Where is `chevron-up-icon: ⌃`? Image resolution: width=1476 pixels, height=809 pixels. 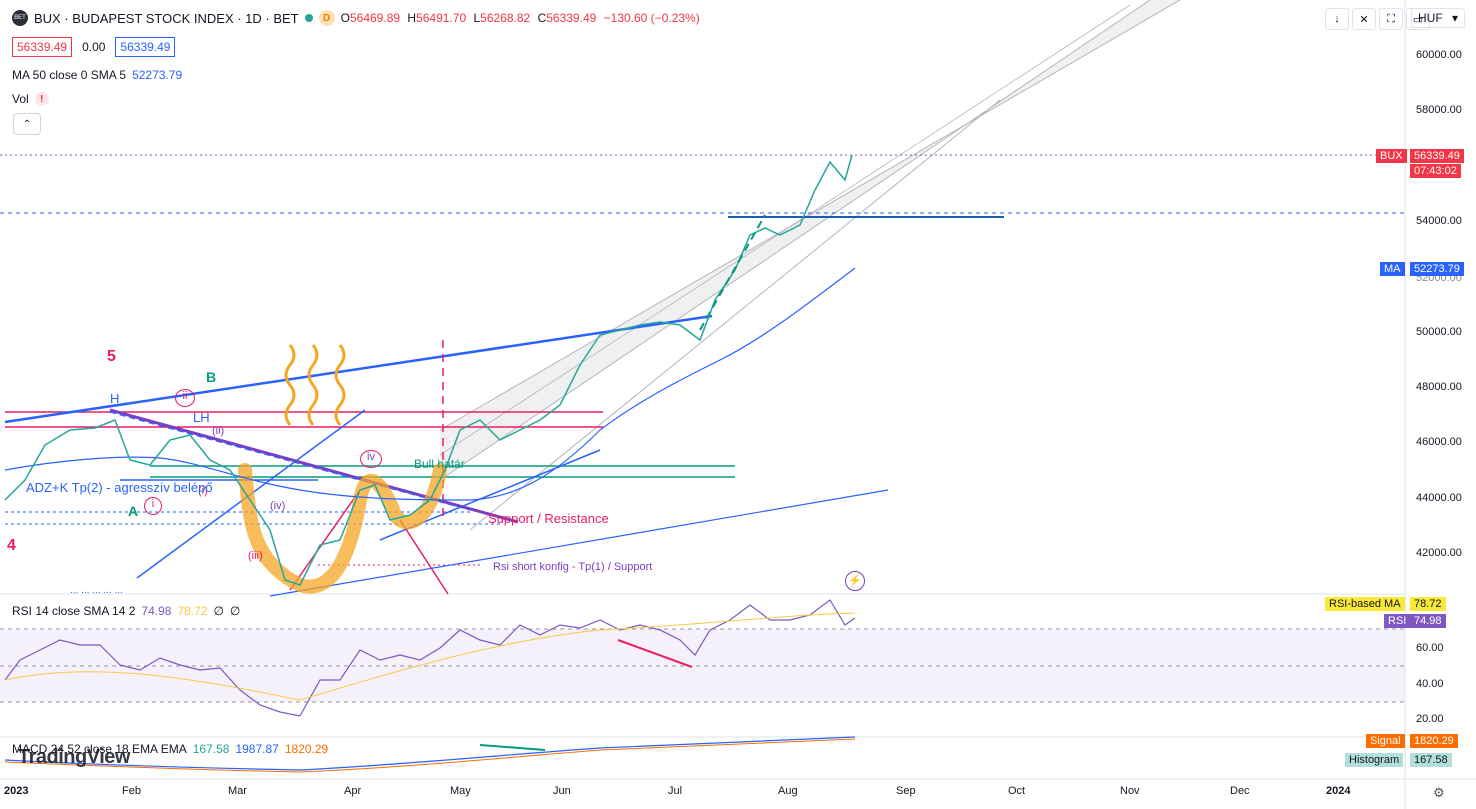
chevron-up-icon: ⌃ is located at coordinates (27, 124).